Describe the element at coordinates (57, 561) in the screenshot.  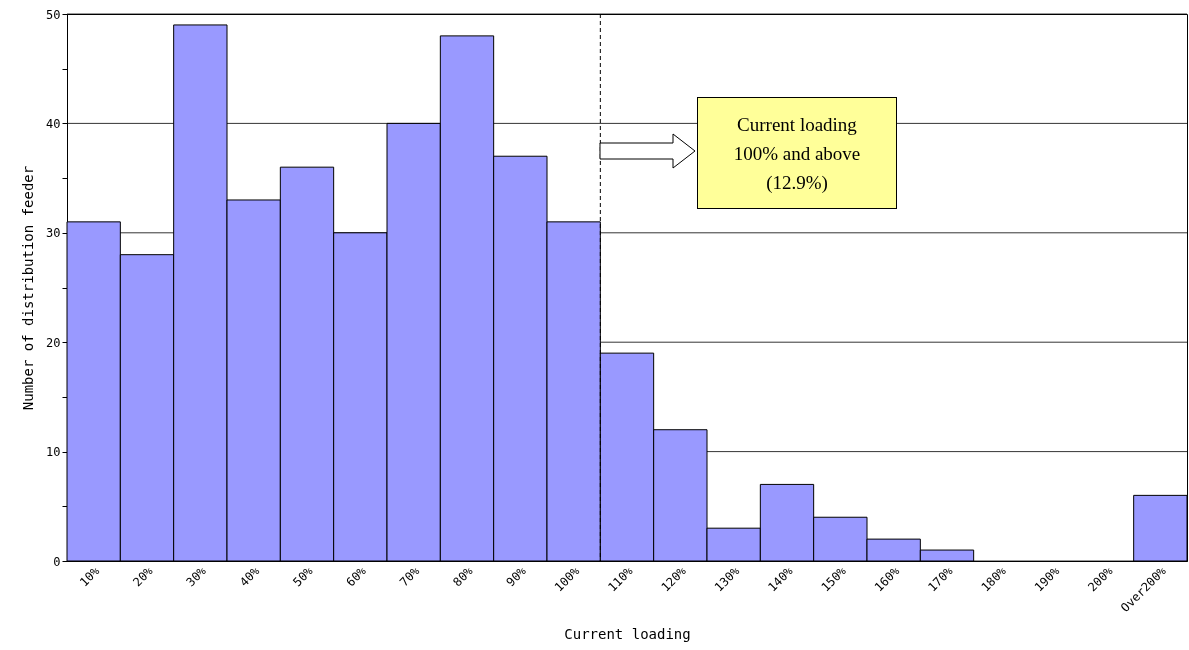
I see `y-tick-label: 0` at that location.